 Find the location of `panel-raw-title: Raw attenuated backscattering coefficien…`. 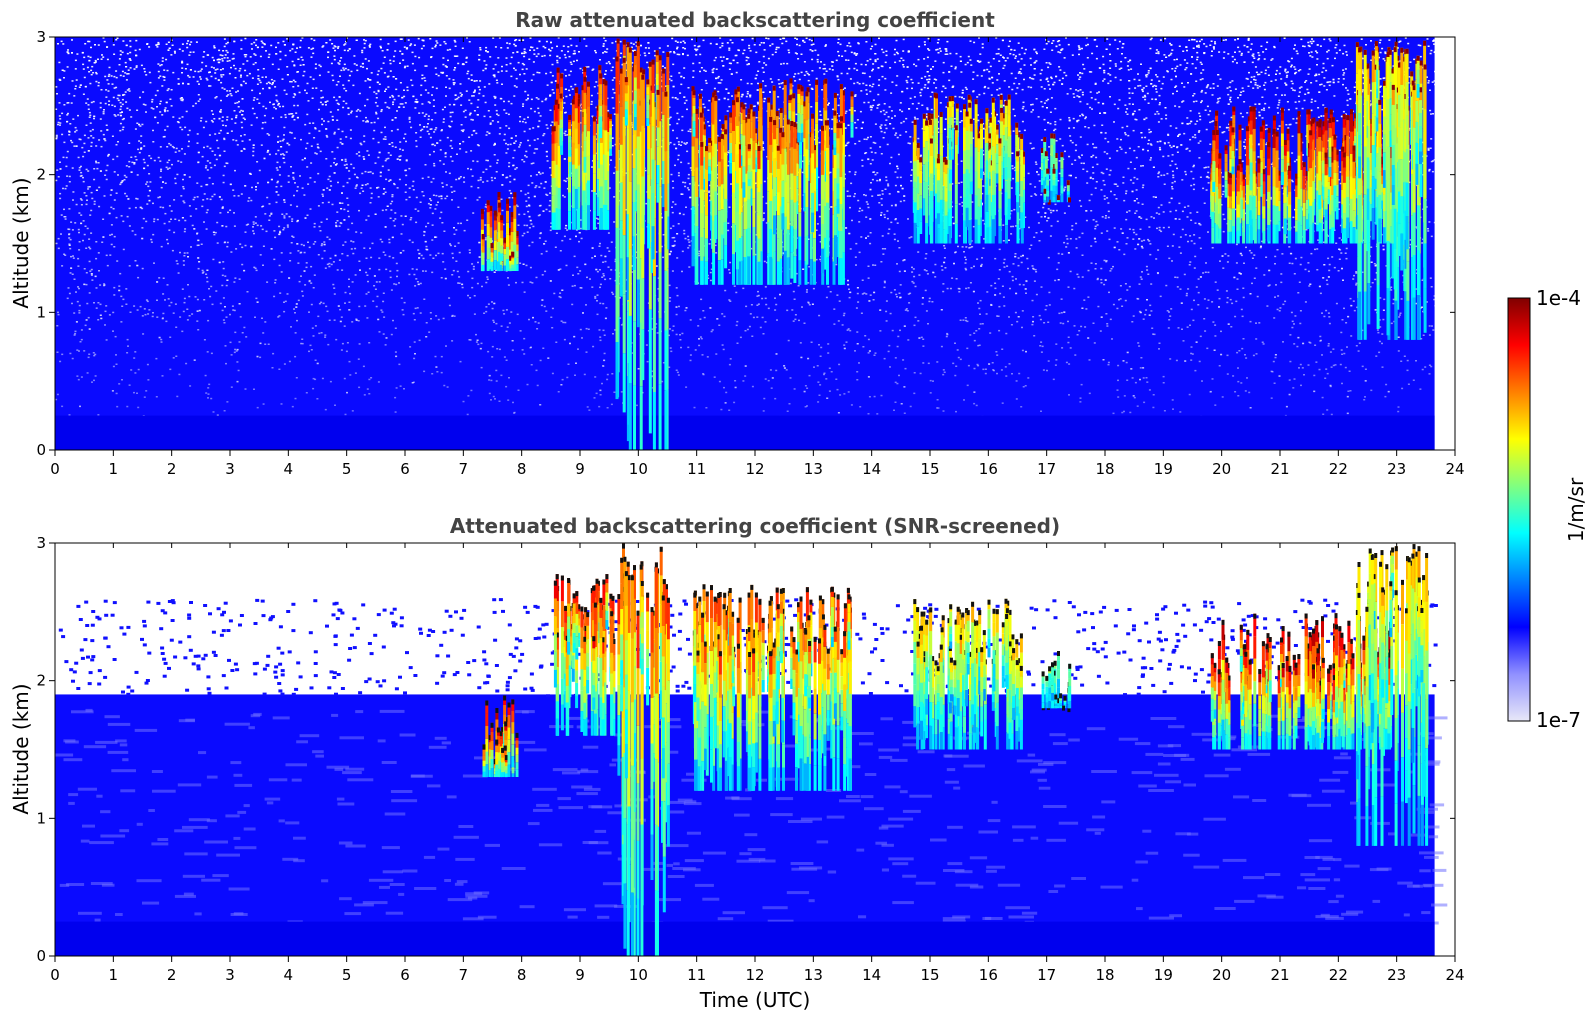

panel-raw-title: Raw attenuated backscattering coefficien… is located at coordinates (755, 20).